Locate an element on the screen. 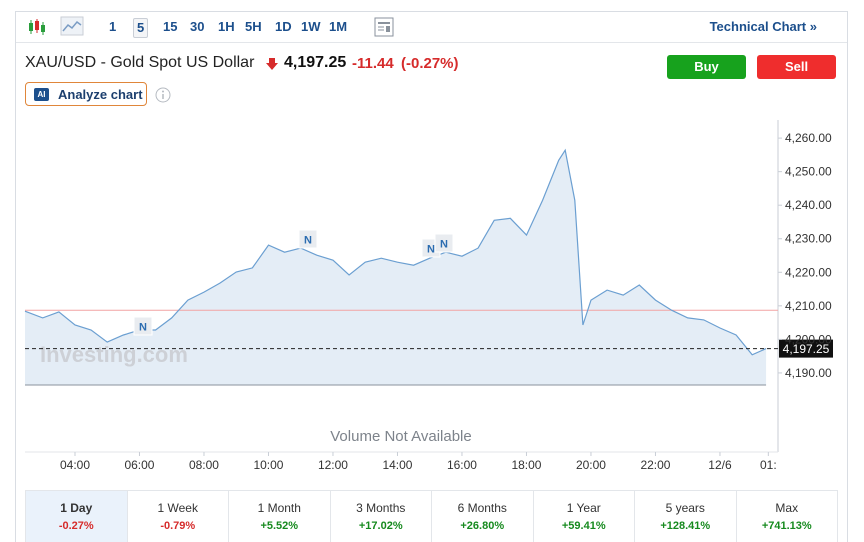 Image resolution: width=864 pixels, height=542 pixels. interval-button: 1W is located at coordinates (311, 26).